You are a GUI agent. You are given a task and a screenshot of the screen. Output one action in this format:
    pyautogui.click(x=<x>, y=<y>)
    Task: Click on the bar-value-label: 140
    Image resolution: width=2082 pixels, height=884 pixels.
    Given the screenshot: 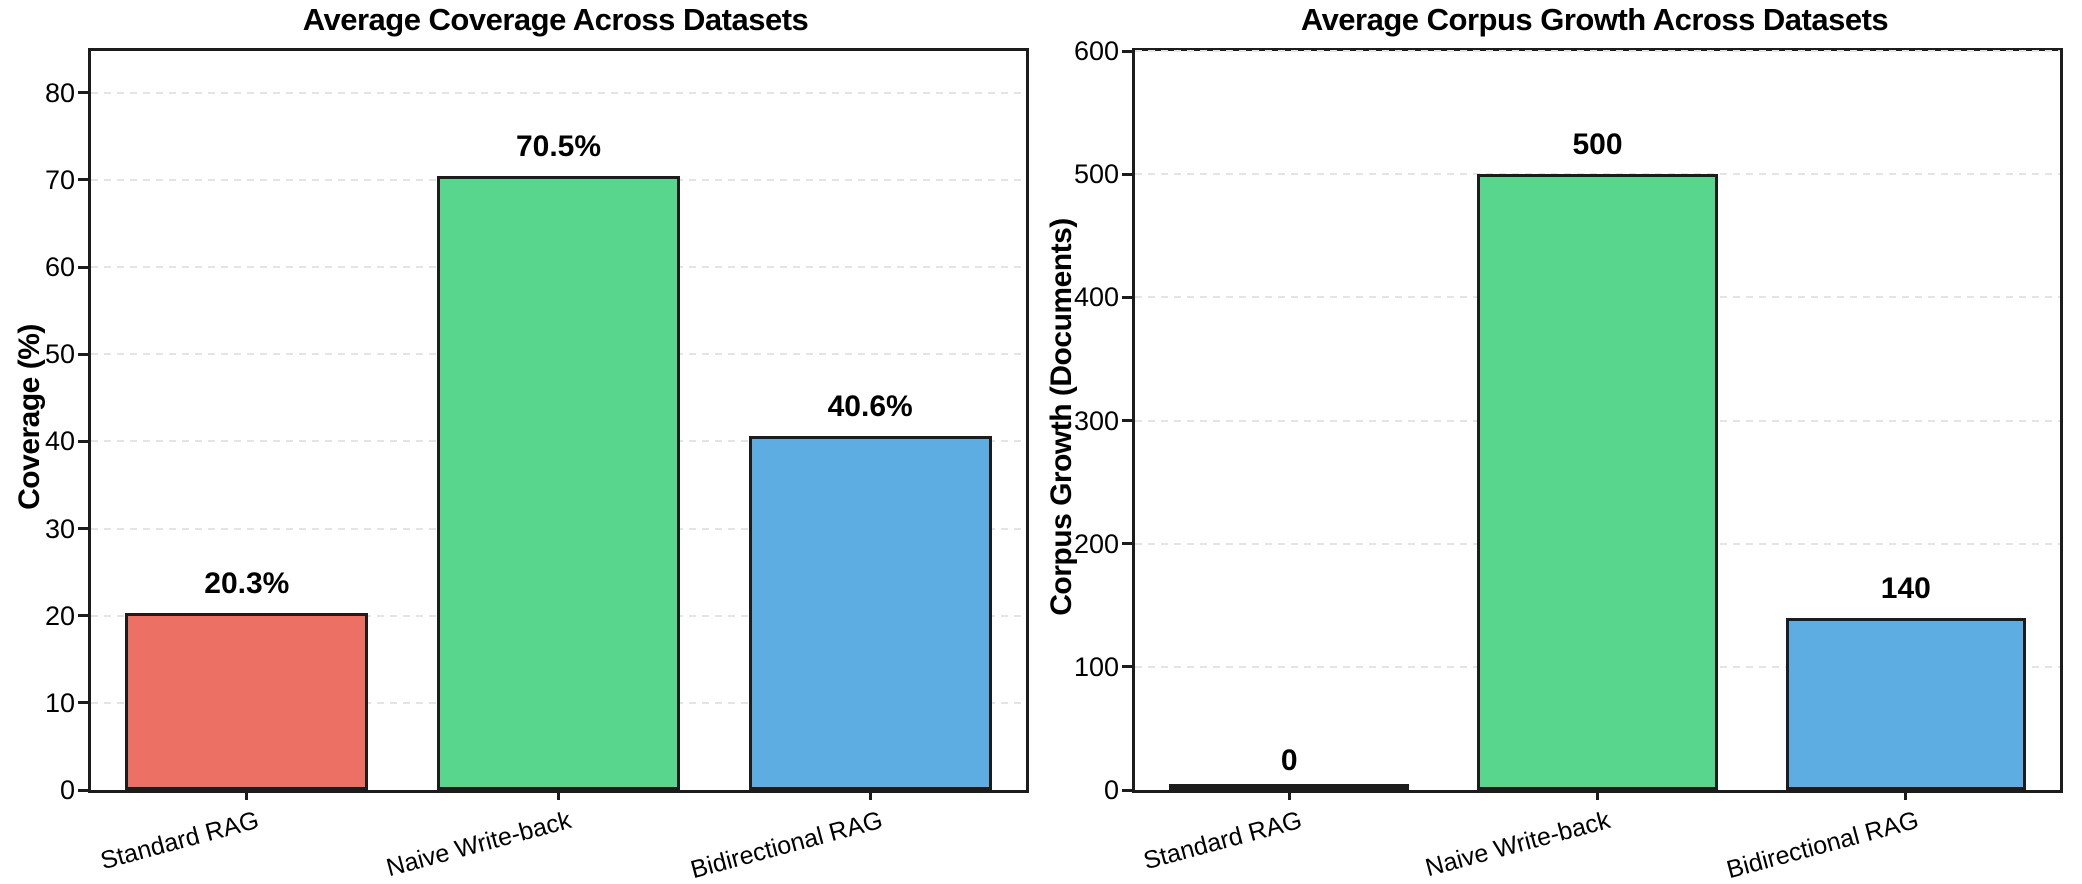 What is the action you would take?
    pyautogui.click(x=1905, y=588)
    